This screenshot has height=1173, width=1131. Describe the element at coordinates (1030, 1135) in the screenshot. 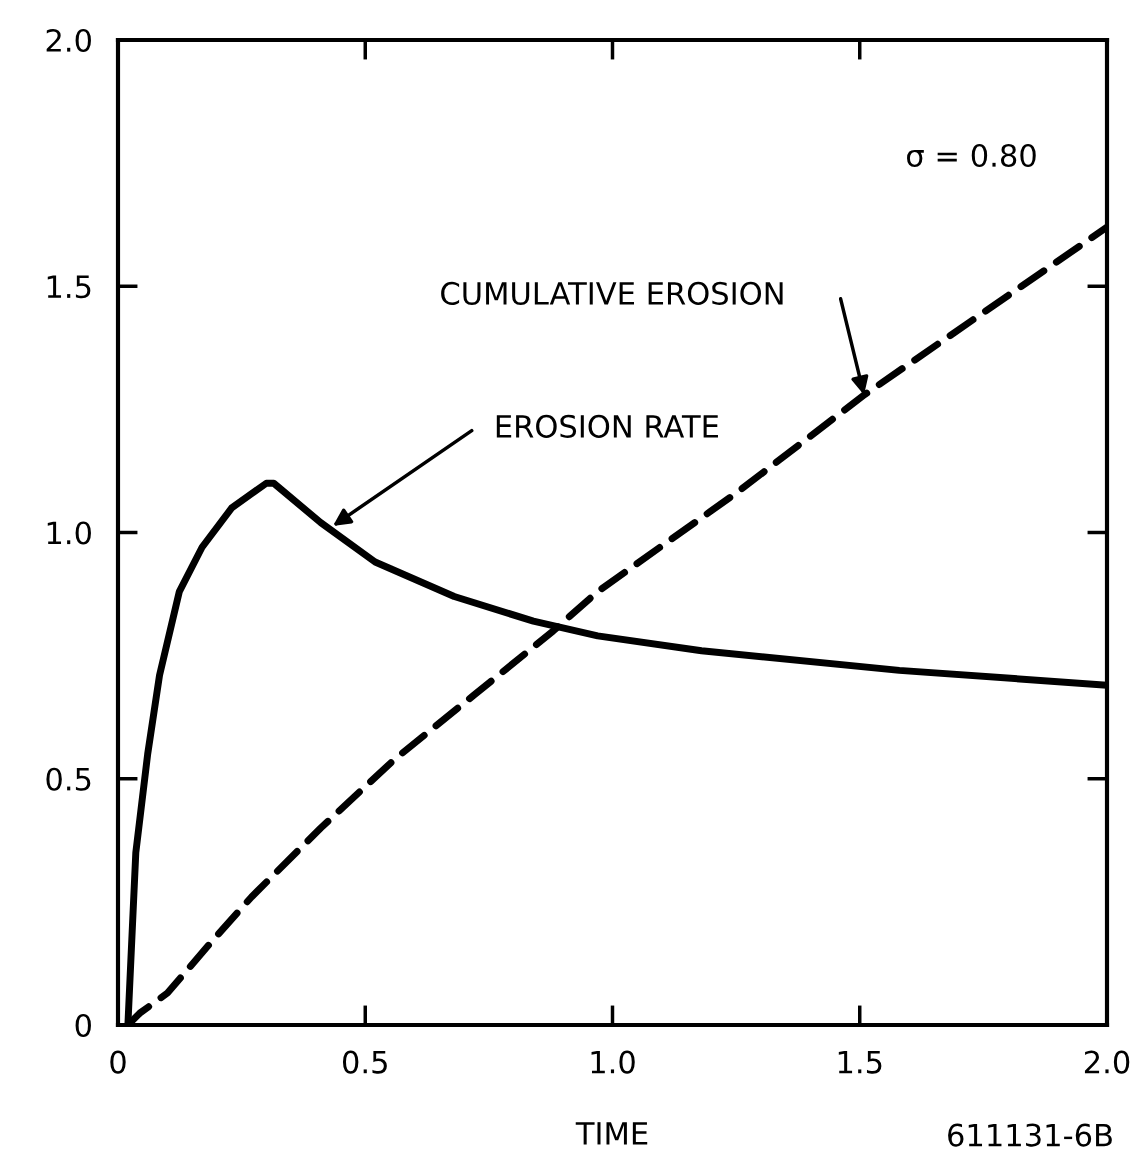

I see `text: 611131-6B` at that location.